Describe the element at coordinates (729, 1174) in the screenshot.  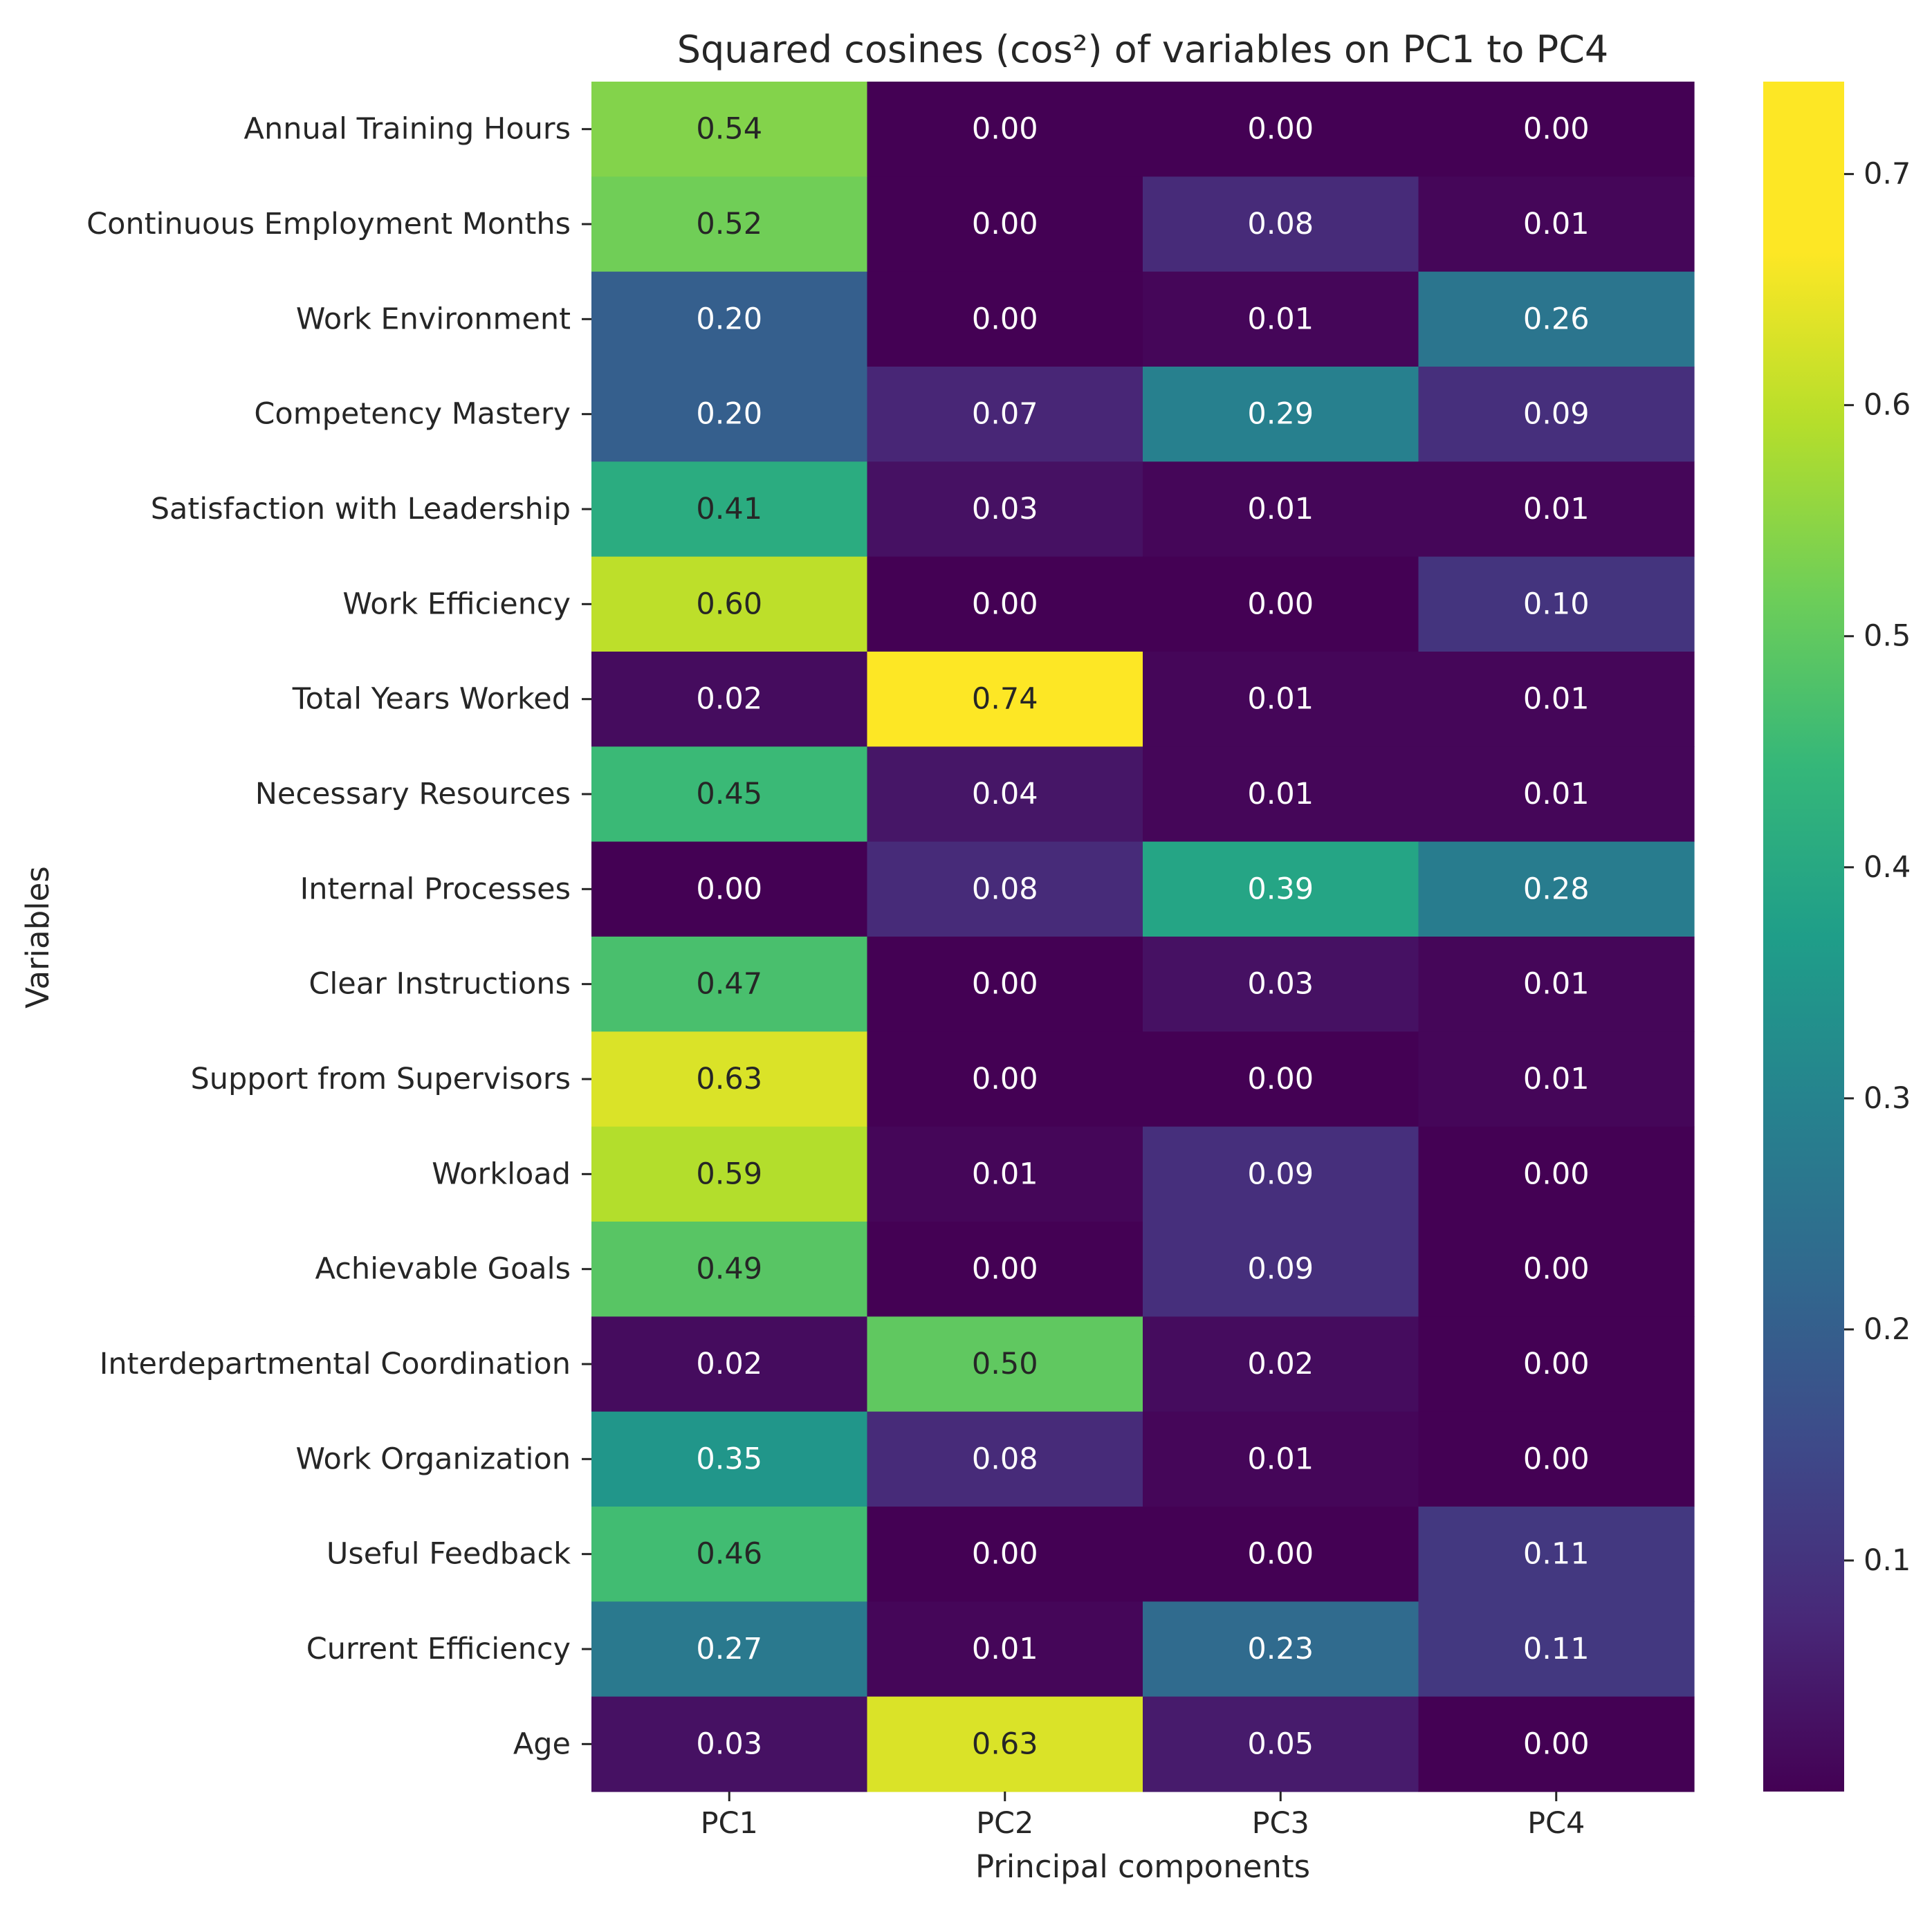
I see `cell-value-label: 0.59` at that location.